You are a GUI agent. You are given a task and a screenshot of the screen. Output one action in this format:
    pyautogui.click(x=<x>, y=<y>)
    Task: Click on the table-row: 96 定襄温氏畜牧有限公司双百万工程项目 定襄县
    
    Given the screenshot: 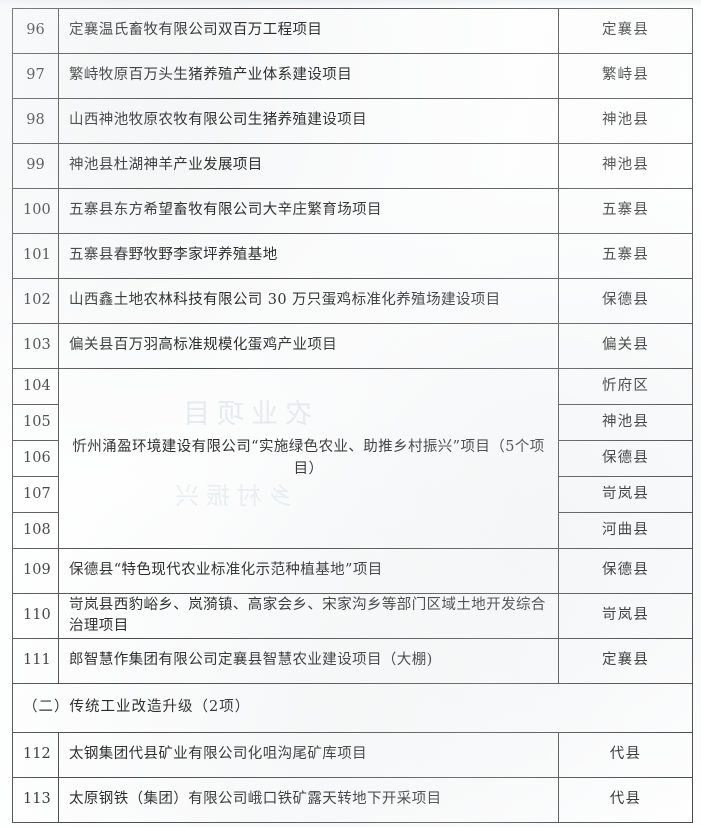 What is the action you would take?
    pyautogui.click(x=352, y=31)
    